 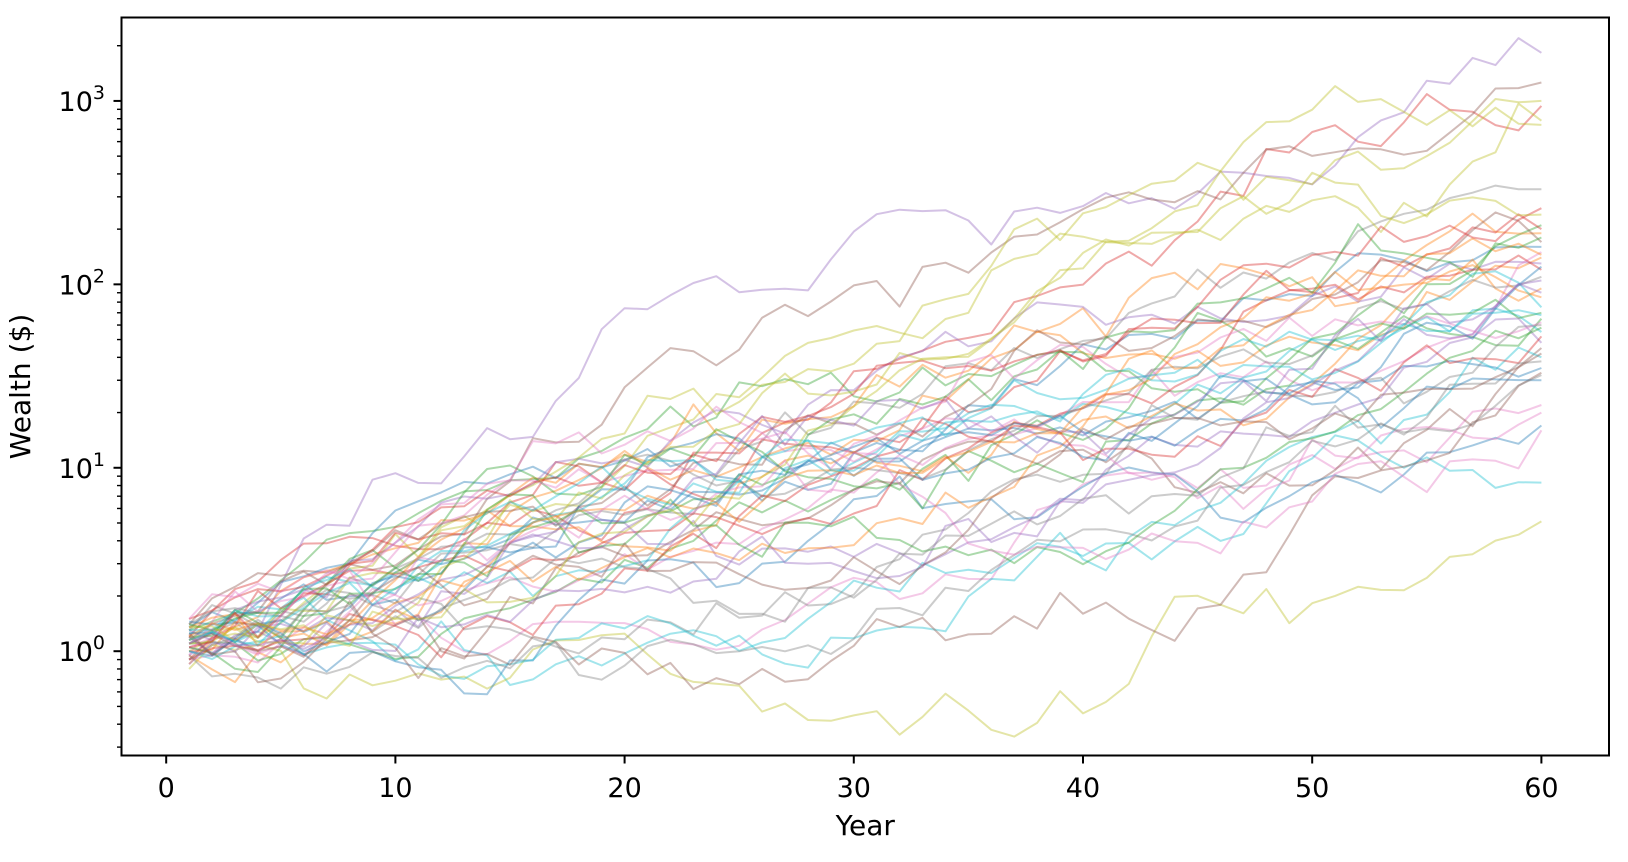 What do you see at coordinates (1541, 788) in the screenshot?
I see `x-axis-tick-label: 60` at bounding box center [1541, 788].